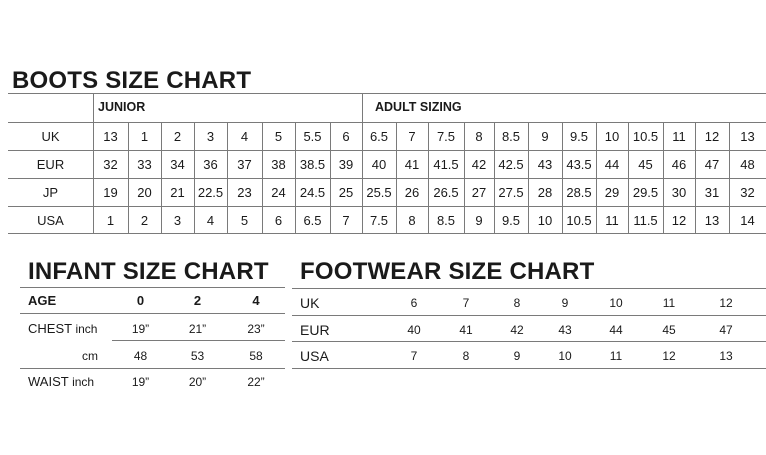 The image size is (766, 455). I want to click on boots-size-cell: 8.5, so click(446, 220).